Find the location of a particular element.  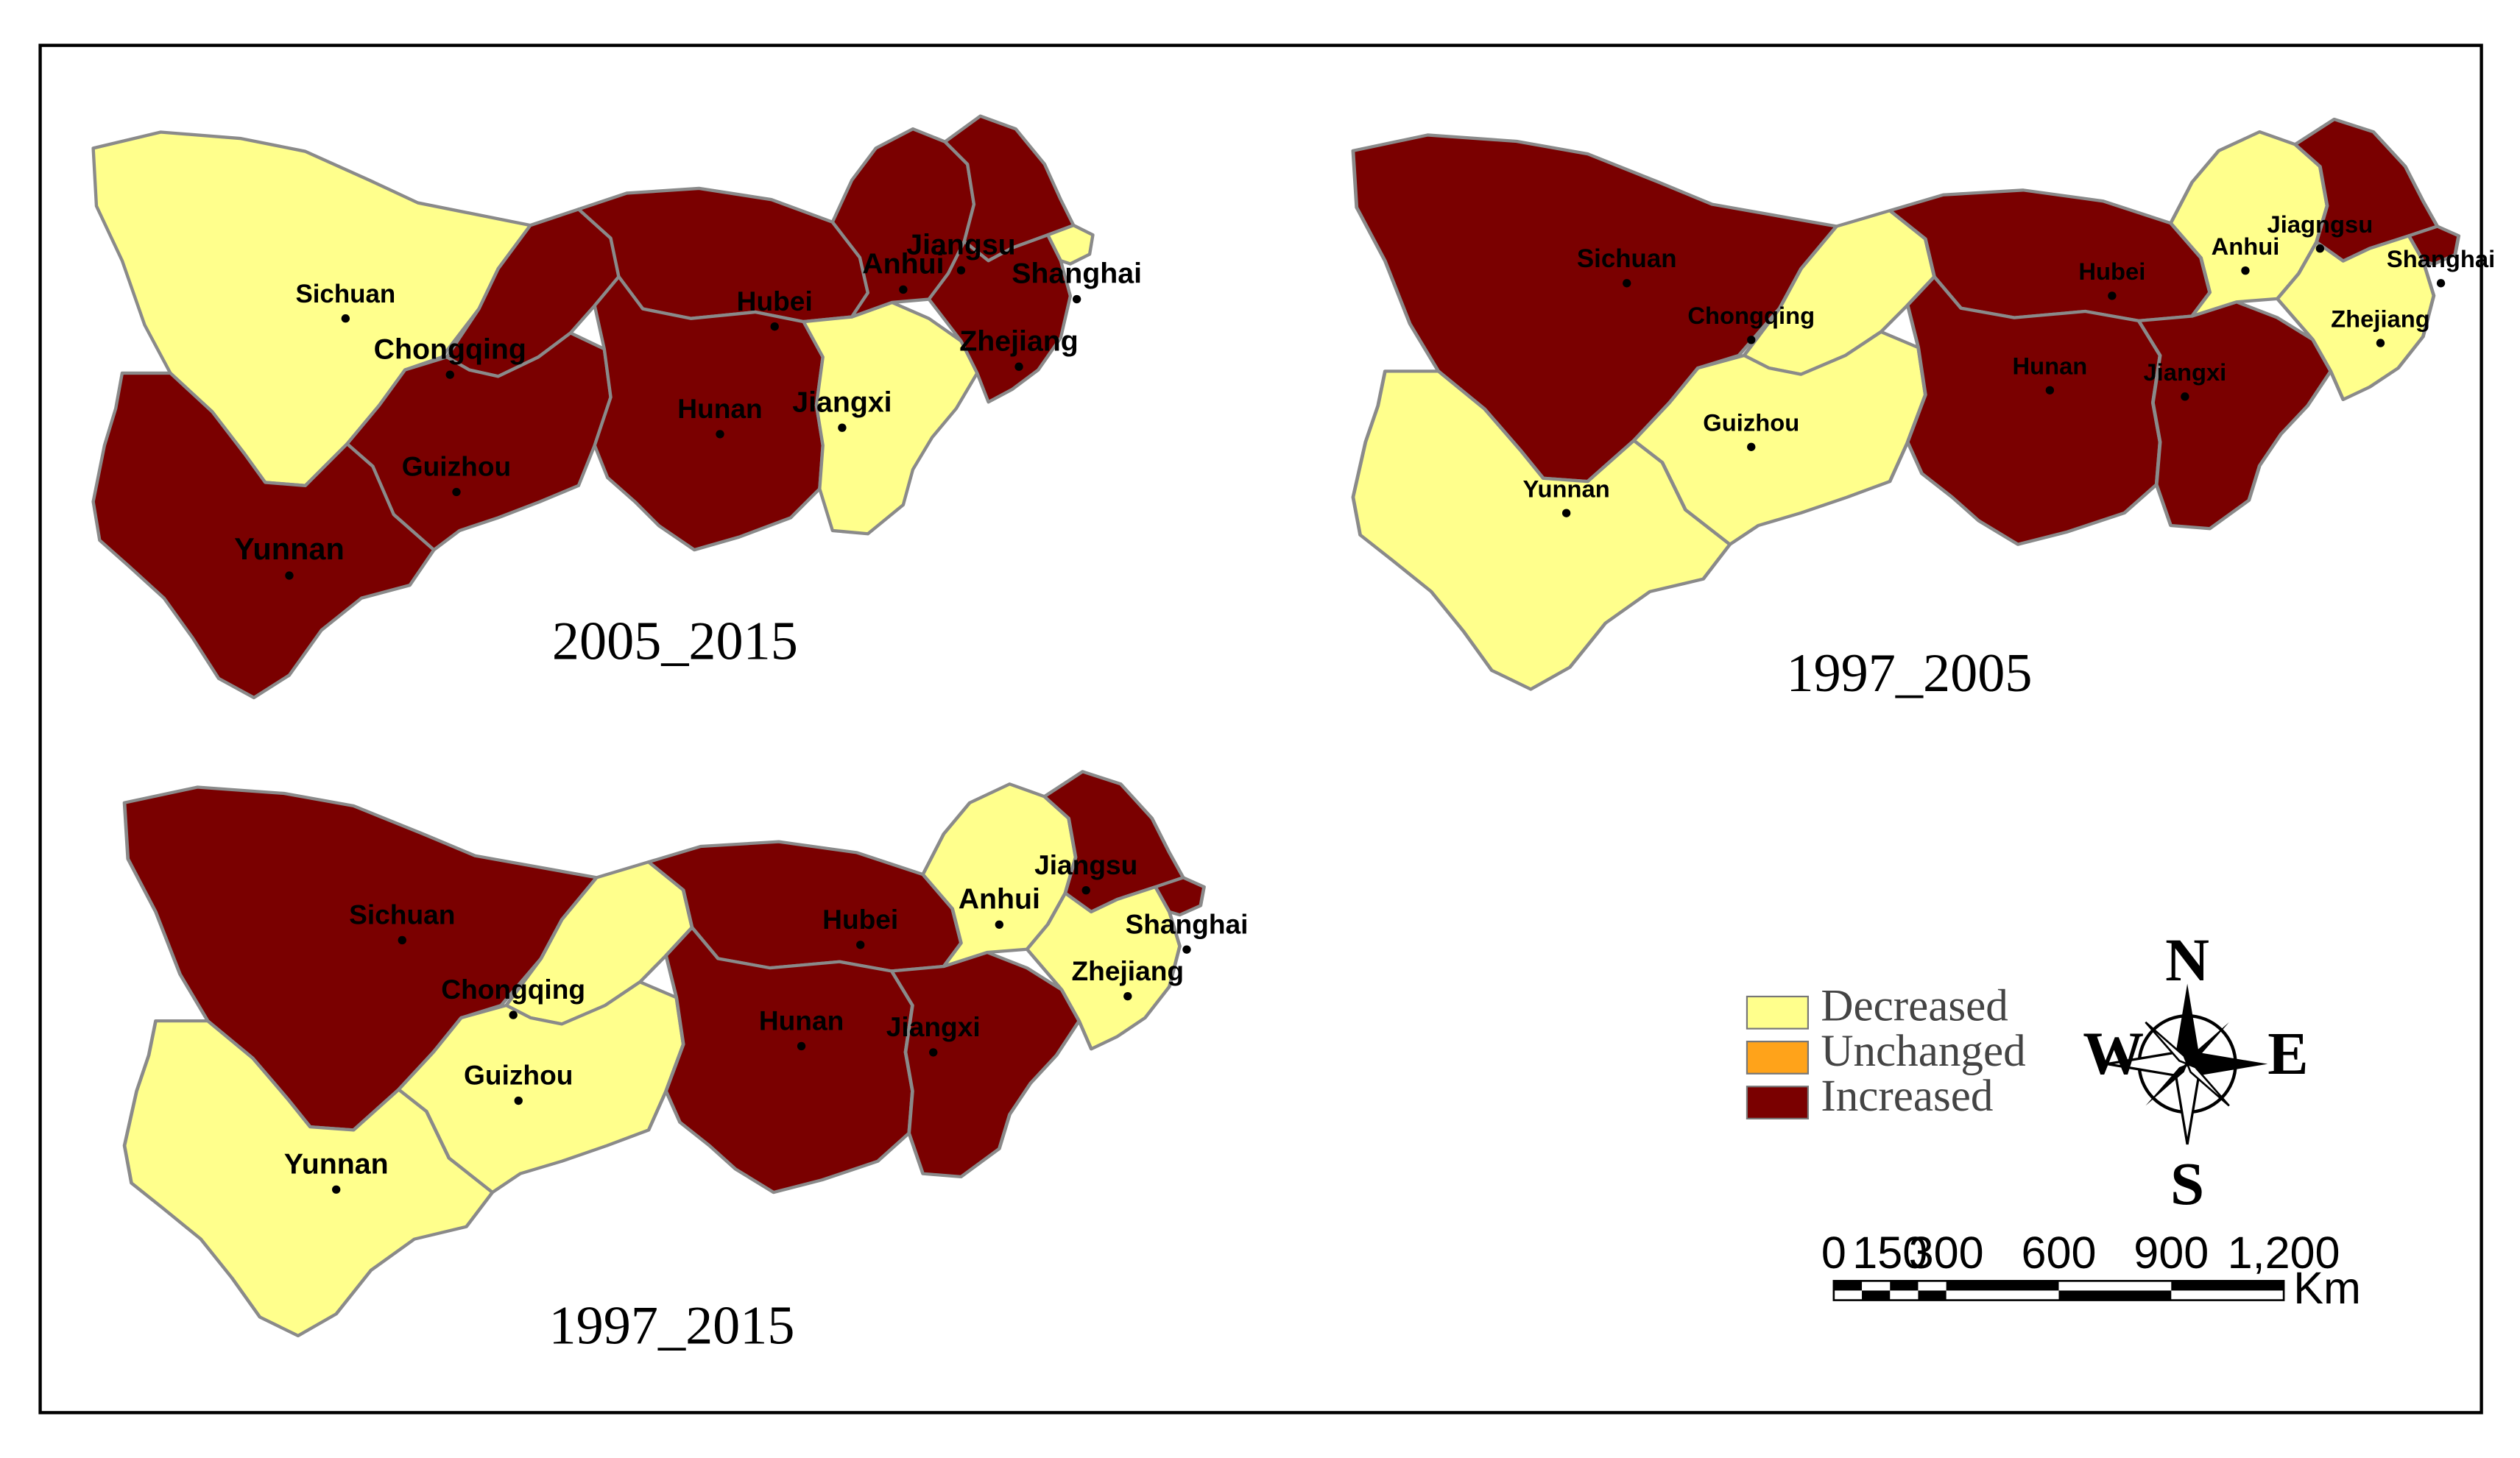

scale-tick-label: 1,200 is located at coordinates (2284, 1253).